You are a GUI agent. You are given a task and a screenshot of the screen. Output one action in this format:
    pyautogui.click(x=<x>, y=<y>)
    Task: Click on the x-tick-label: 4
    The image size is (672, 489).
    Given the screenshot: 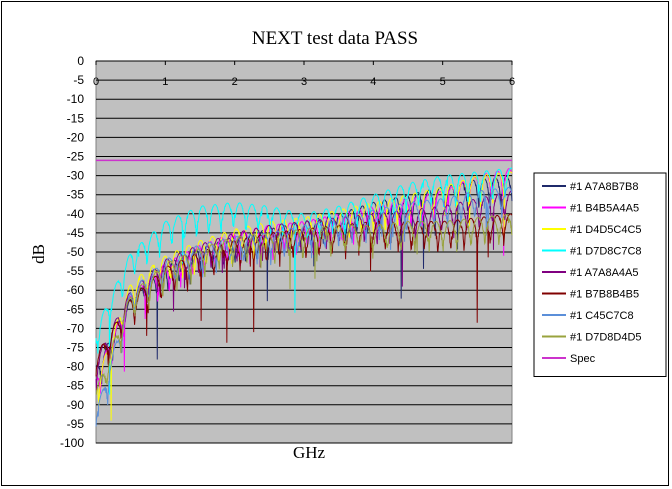 What is the action you would take?
    pyautogui.click(x=373, y=82)
    